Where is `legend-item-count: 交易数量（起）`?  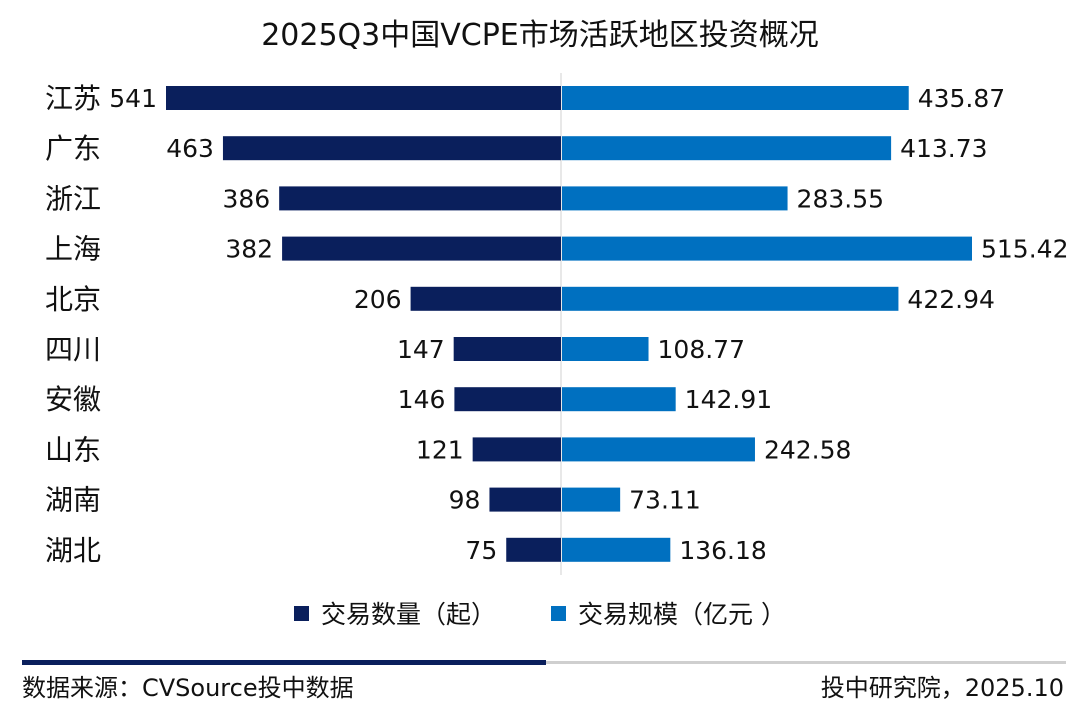 legend-item-count: 交易数量（起） is located at coordinates (395, 613).